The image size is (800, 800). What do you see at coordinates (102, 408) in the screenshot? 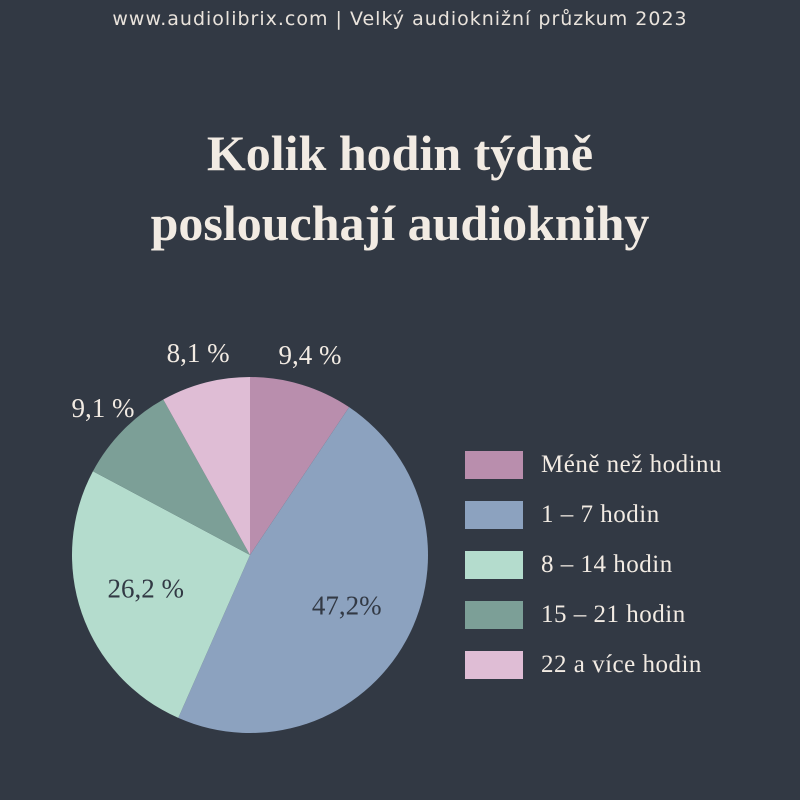
I see `slice-value-label: 9,1 %` at bounding box center [102, 408].